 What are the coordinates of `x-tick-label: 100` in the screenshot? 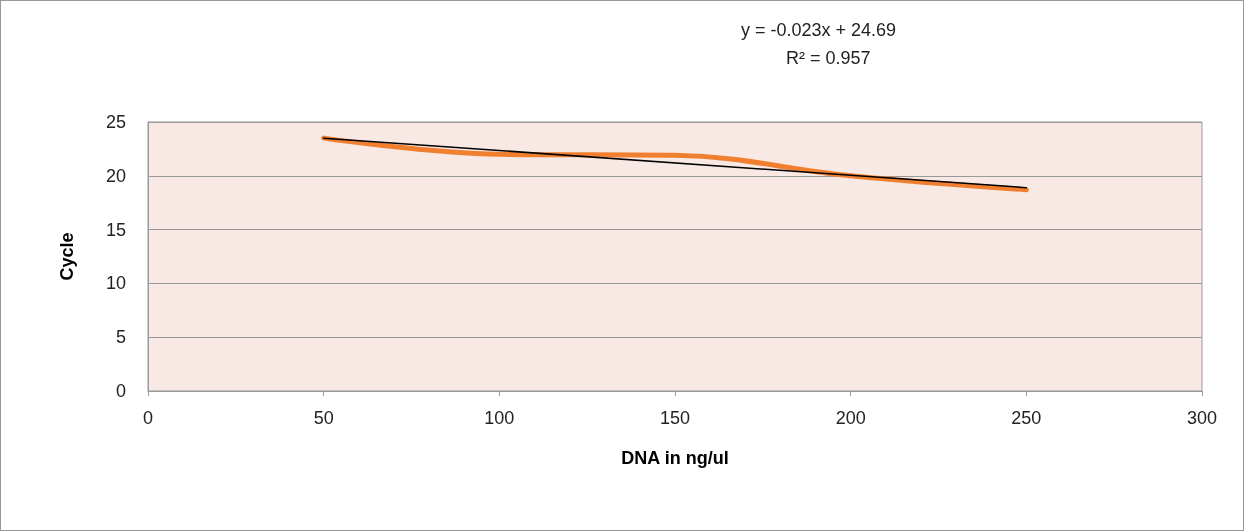 It's located at (499, 418).